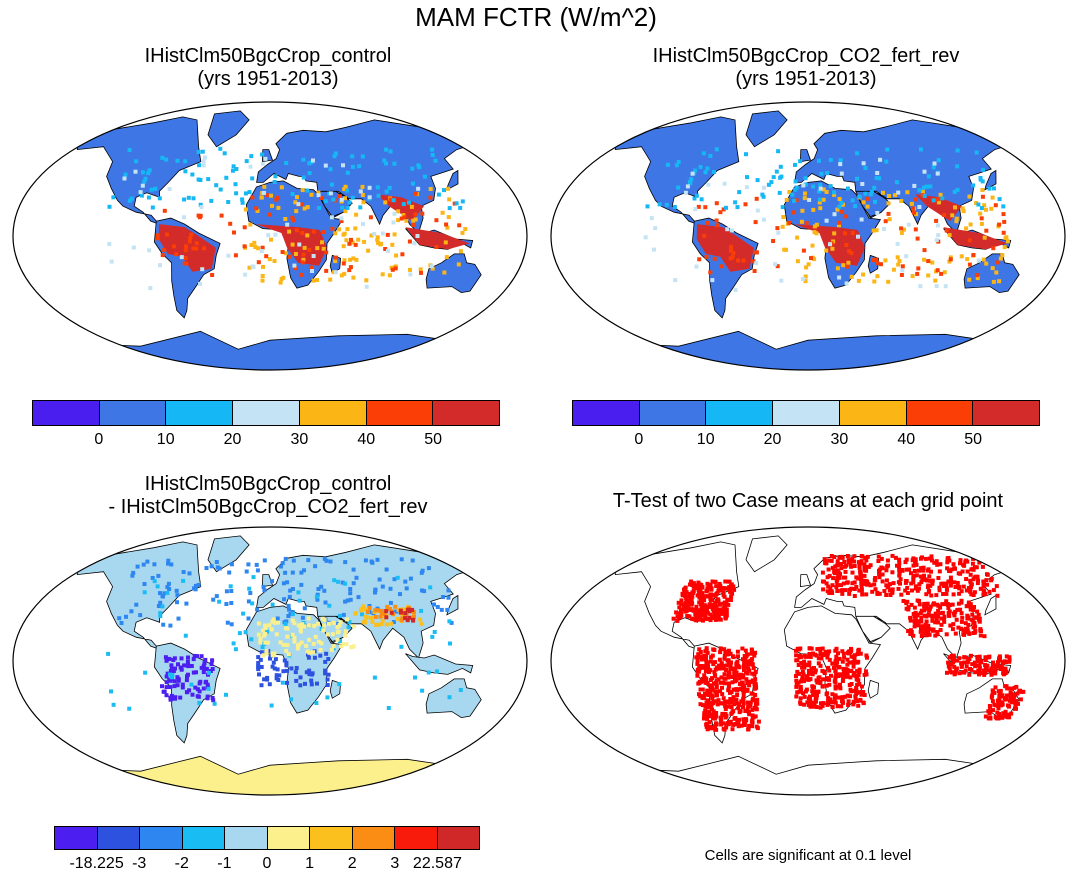 This screenshot has height=874, width=1072. I want to click on colorbar-tick-label: 0, so click(99, 439).